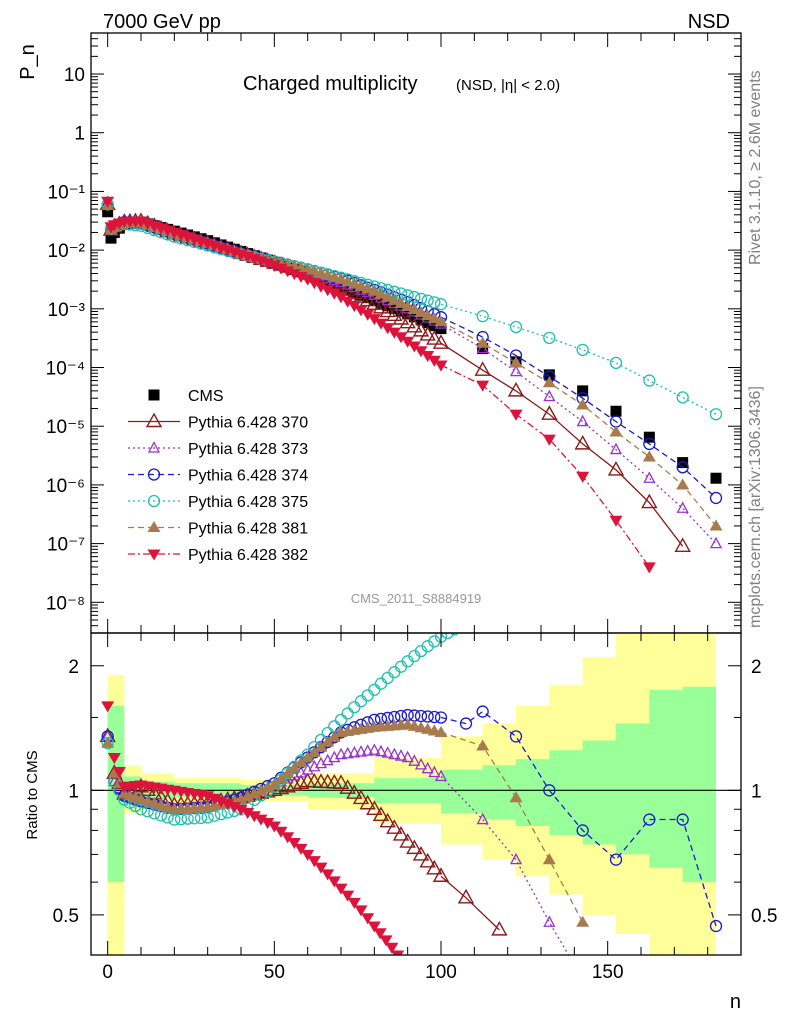 The width and height of the screenshot is (786, 1029). I want to click on ratio-series-line, so click(470, 903).